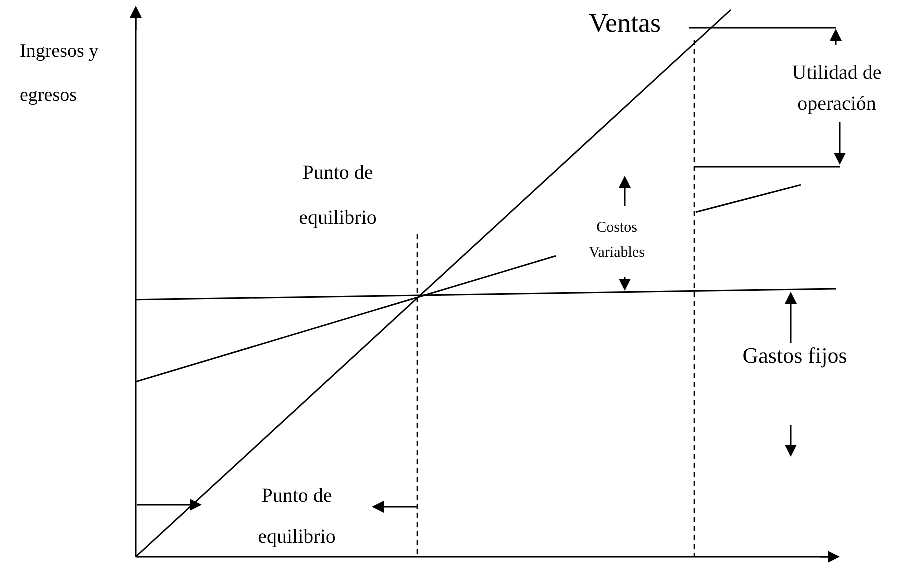 Image resolution: width=902 pixels, height=563 pixels. I want to click on annotation: Costos Variables, so click(617, 241).